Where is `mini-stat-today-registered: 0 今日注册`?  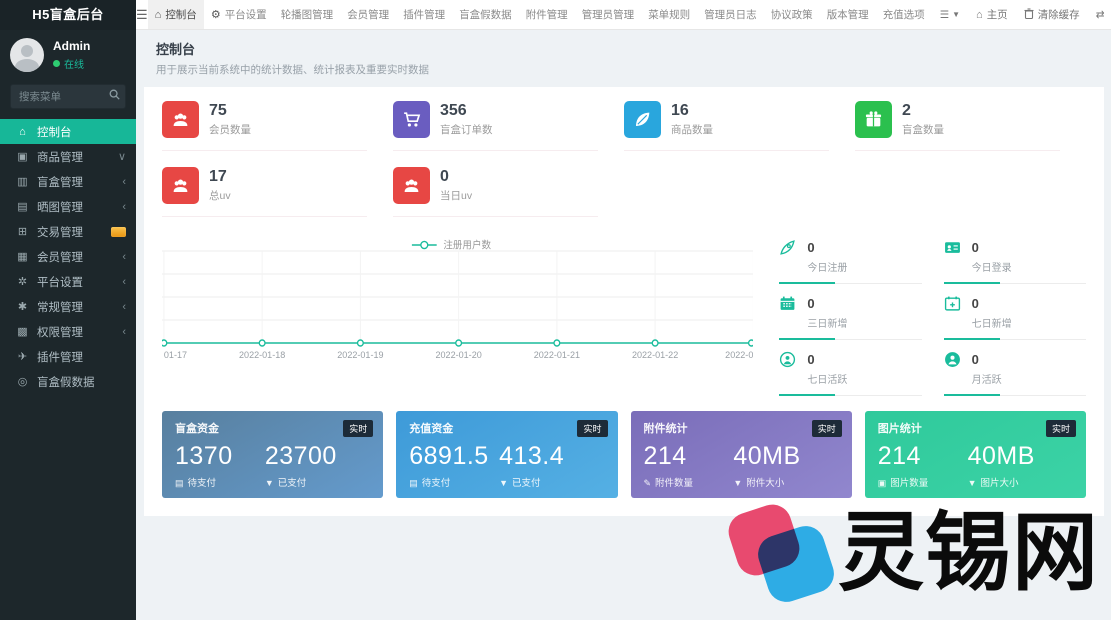 mini-stat-today-registered: 0 今日注册 is located at coordinates (850, 260).